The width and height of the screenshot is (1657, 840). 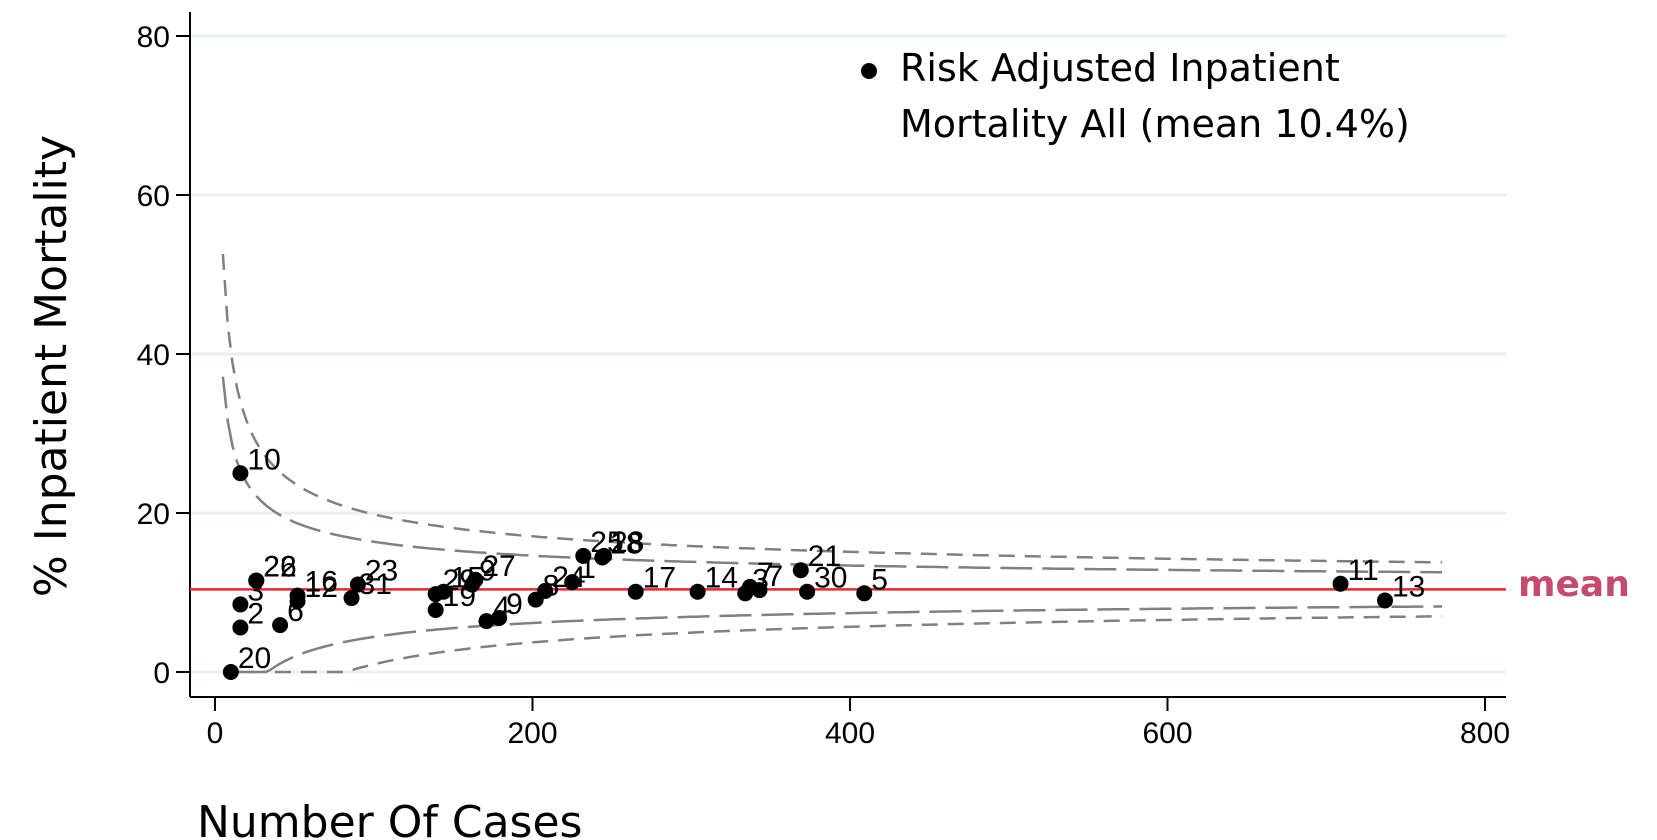 What do you see at coordinates (263, 459) in the screenshot?
I see `data-point-label: 10` at bounding box center [263, 459].